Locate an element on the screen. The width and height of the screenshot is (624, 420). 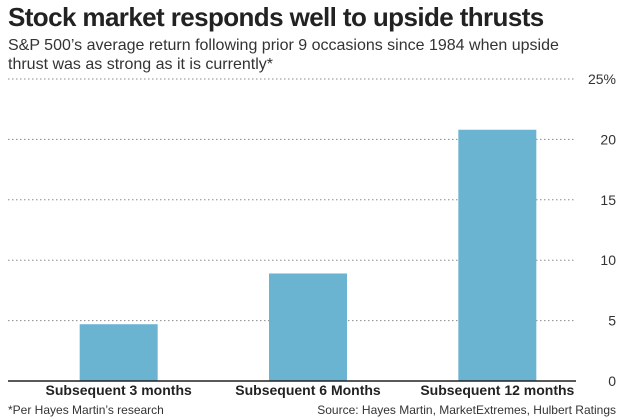
y-tick-label: 0 is located at coordinates (612, 381).